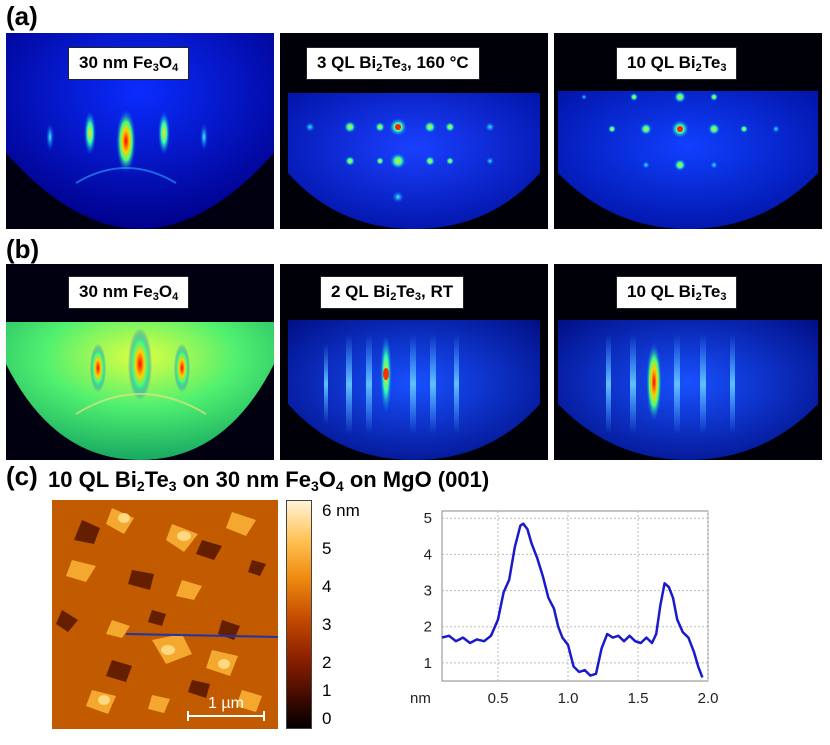  Describe the element at coordinates (327, 586) in the screenshot. I see `colorbar-tick-4: 4` at that location.